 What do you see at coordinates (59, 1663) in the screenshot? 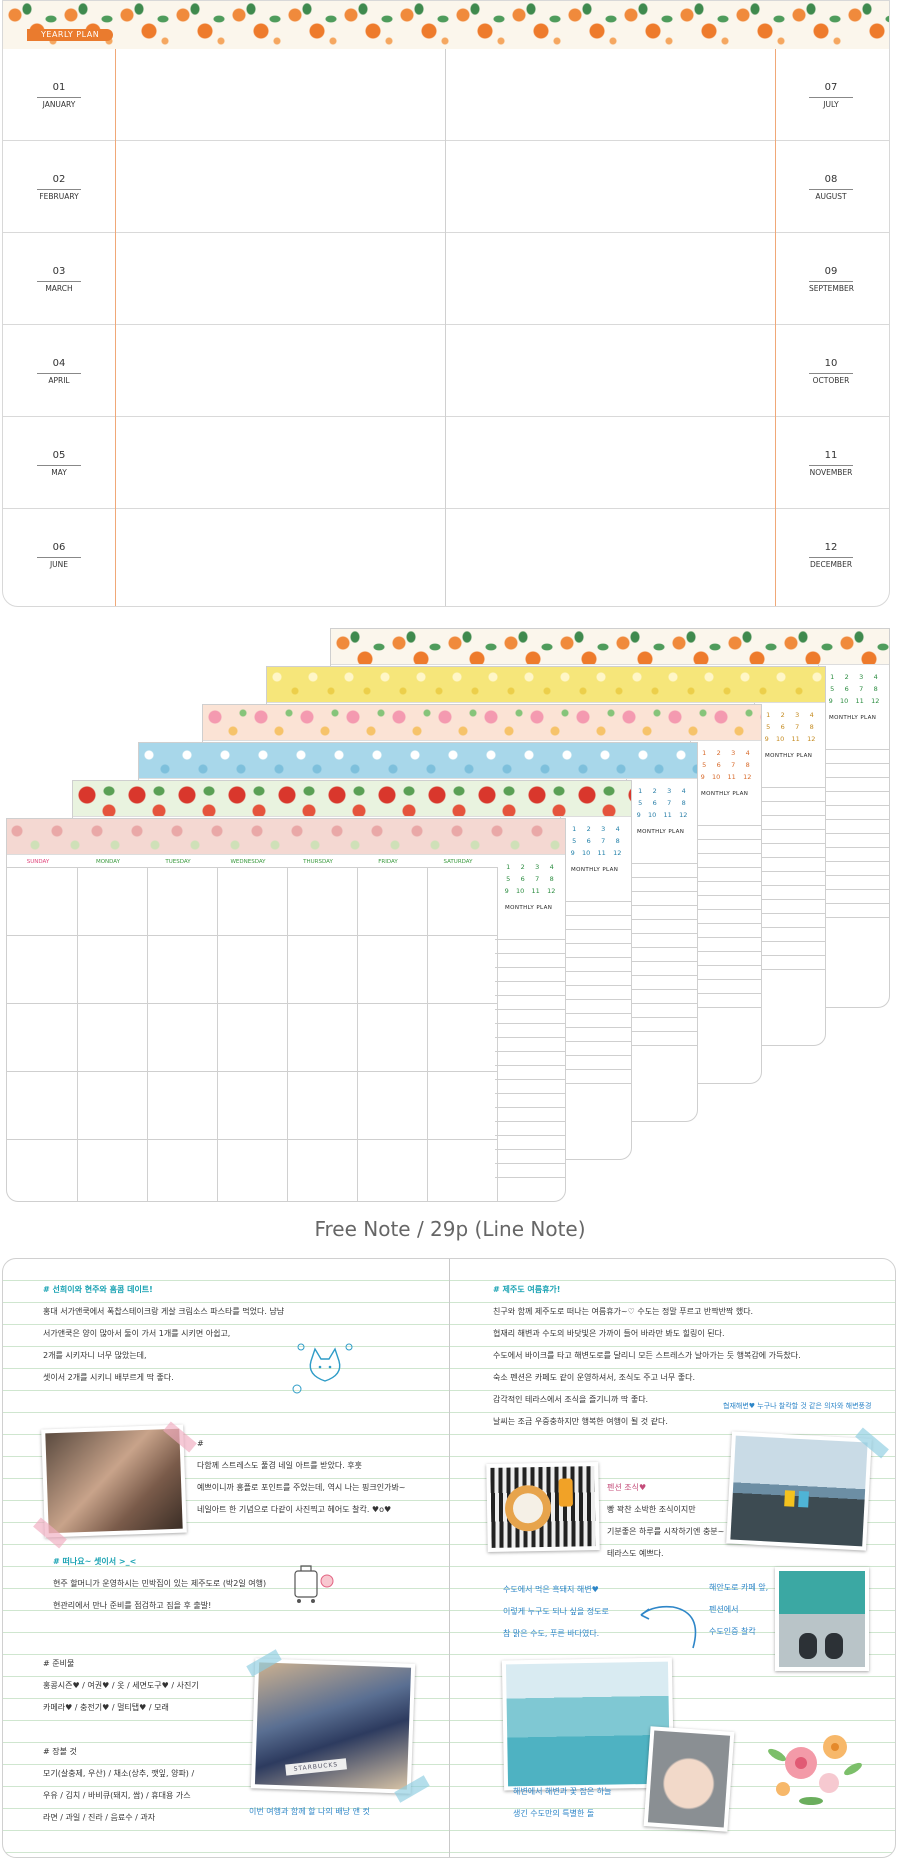
I see `note-heading: # 준비물` at bounding box center [59, 1663].